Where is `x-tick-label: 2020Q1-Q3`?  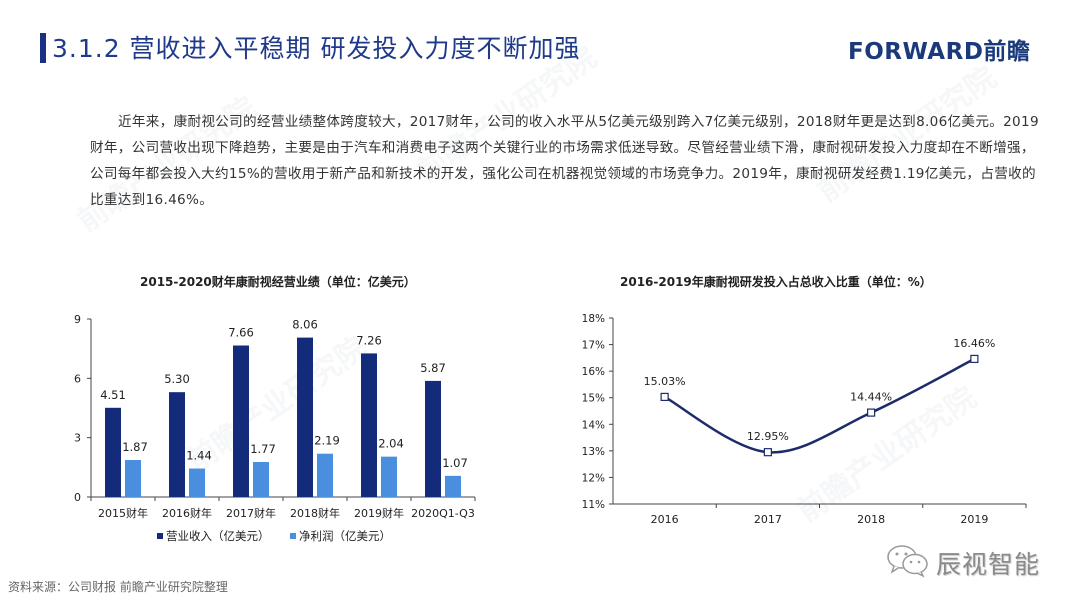 x-tick-label: 2020Q1-Q3 is located at coordinates (443, 513).